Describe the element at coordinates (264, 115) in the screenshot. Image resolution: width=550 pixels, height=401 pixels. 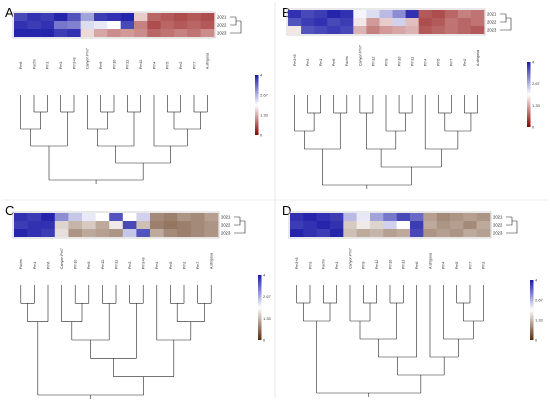
I see `colorbar-tick-label: 1.33` at that location.